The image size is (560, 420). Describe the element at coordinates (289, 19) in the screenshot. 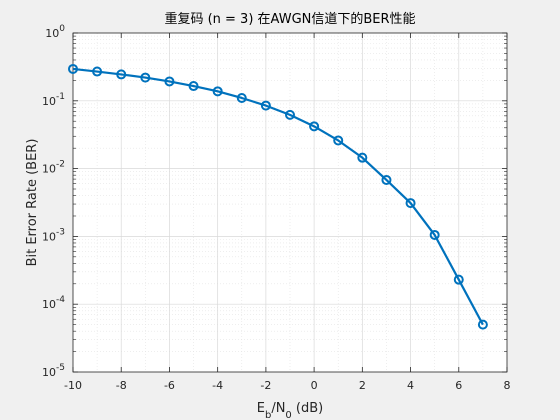

I see `chart-title: 重复码 (n = 3) 在AWGN信道下的BER性能` at that location.